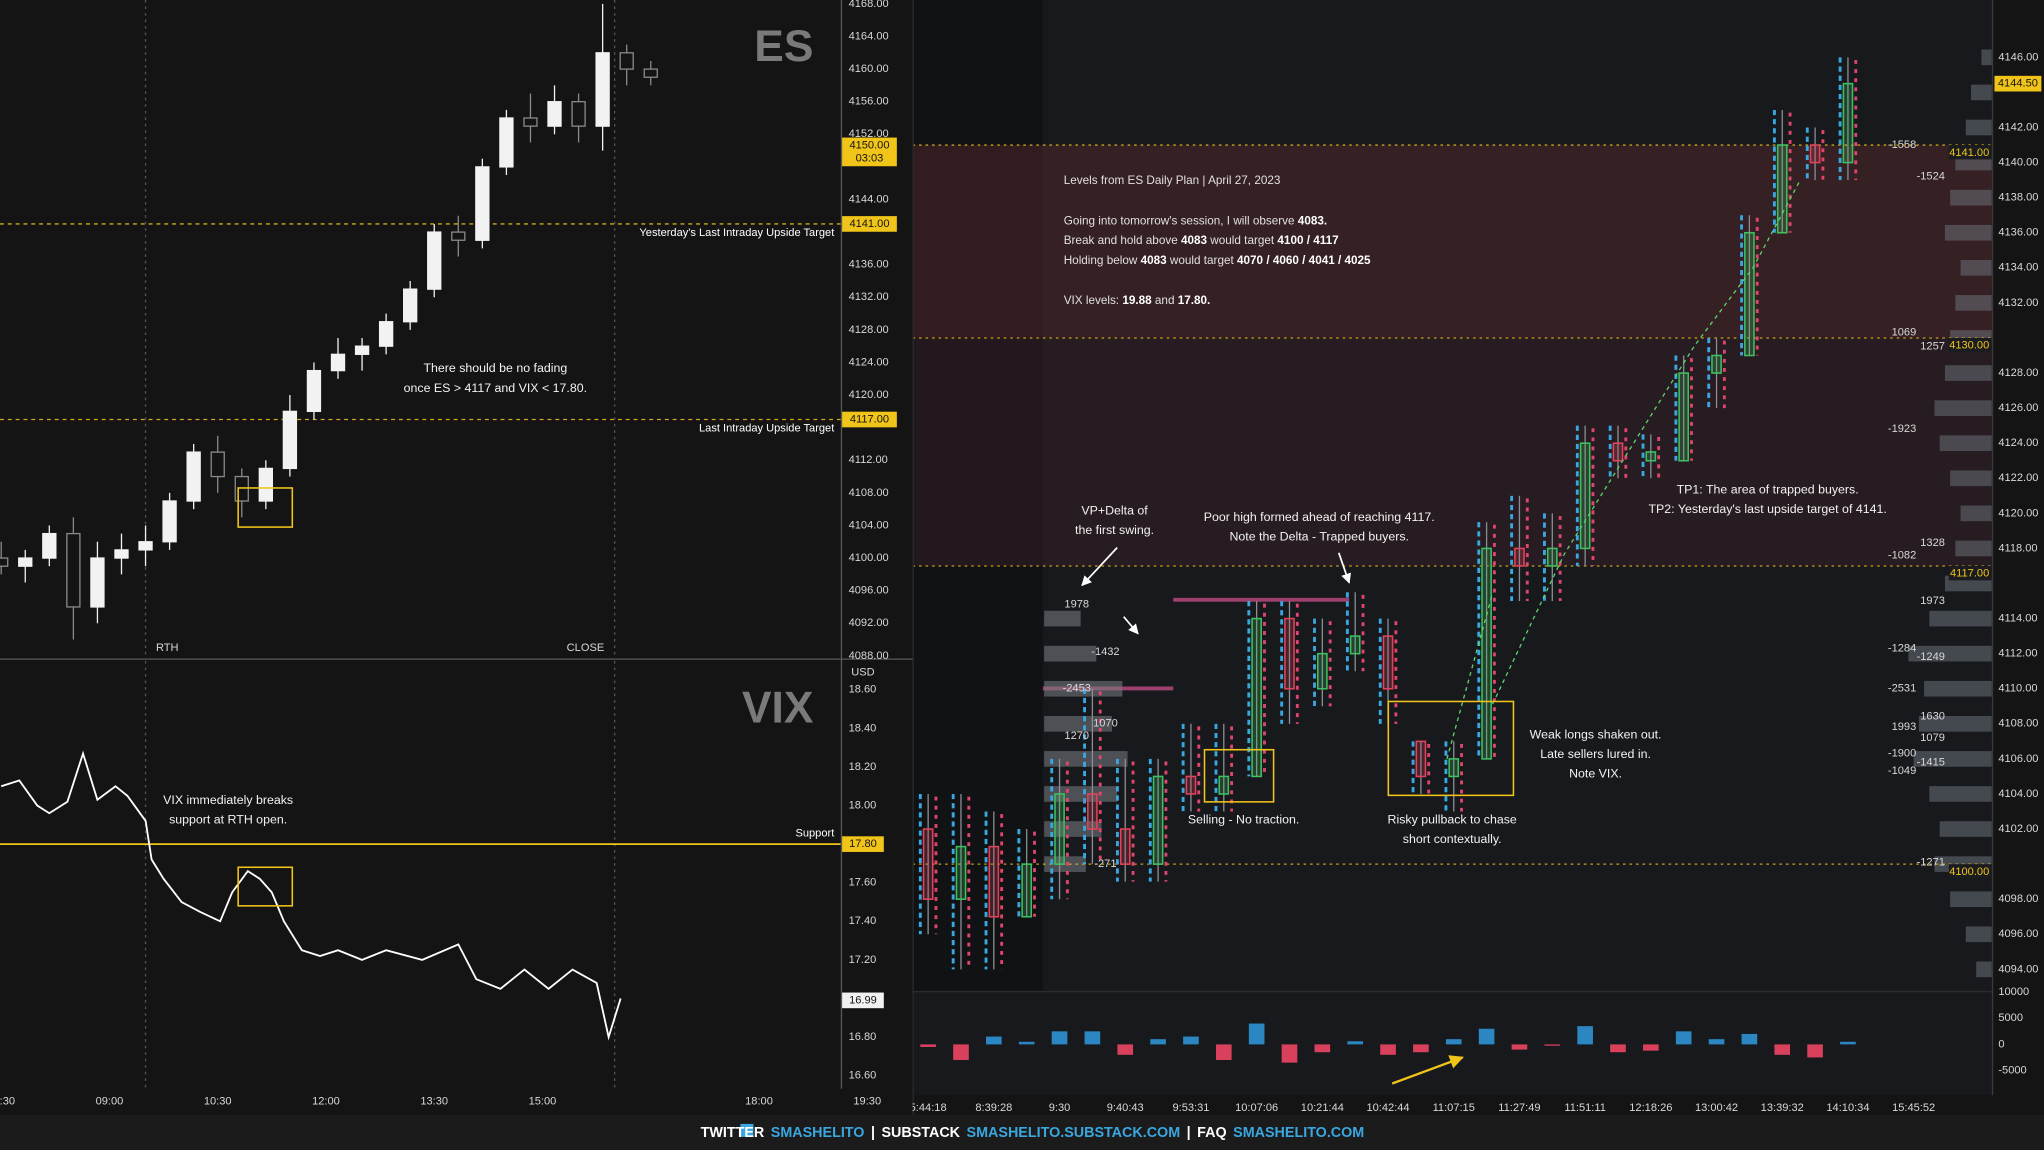  Describe the element at coordinates (1304, 260) in the screenshot. I see `note-segment: 4070 / 4060 / 4041 / 4025` at that location.